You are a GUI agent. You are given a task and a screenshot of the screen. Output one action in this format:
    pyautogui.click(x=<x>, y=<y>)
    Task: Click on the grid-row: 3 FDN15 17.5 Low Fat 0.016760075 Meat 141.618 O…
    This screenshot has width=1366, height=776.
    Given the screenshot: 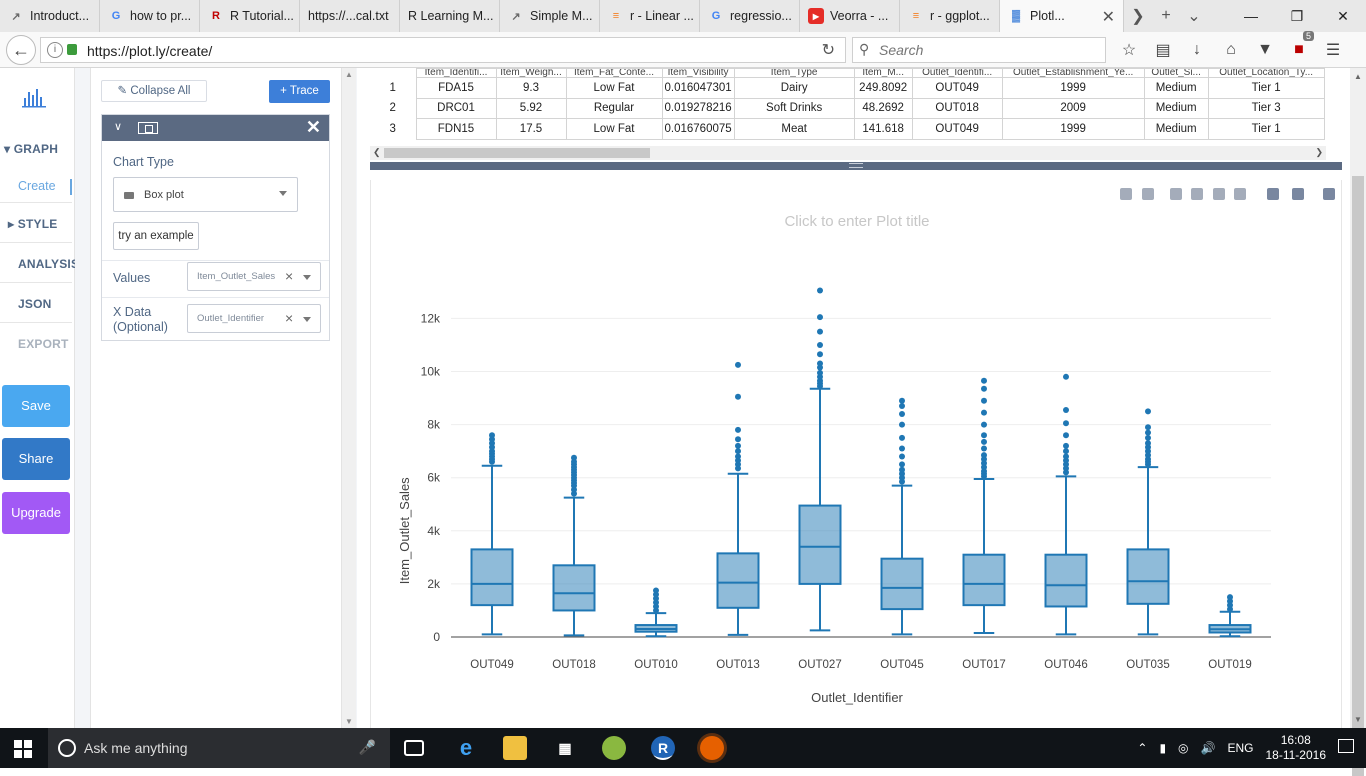 What is the action you would take?
    pyautogui.click(x=847, y=129)
    